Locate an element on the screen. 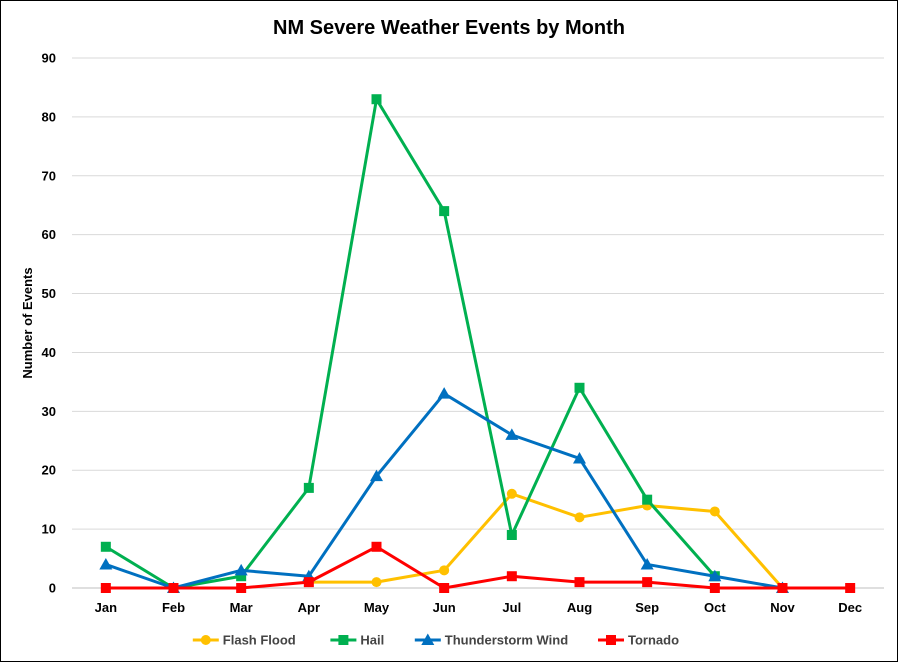  y-axis-ticks: 0 10 20 30 40 50 60 70 80 90 is located at coordinates (49, 323).